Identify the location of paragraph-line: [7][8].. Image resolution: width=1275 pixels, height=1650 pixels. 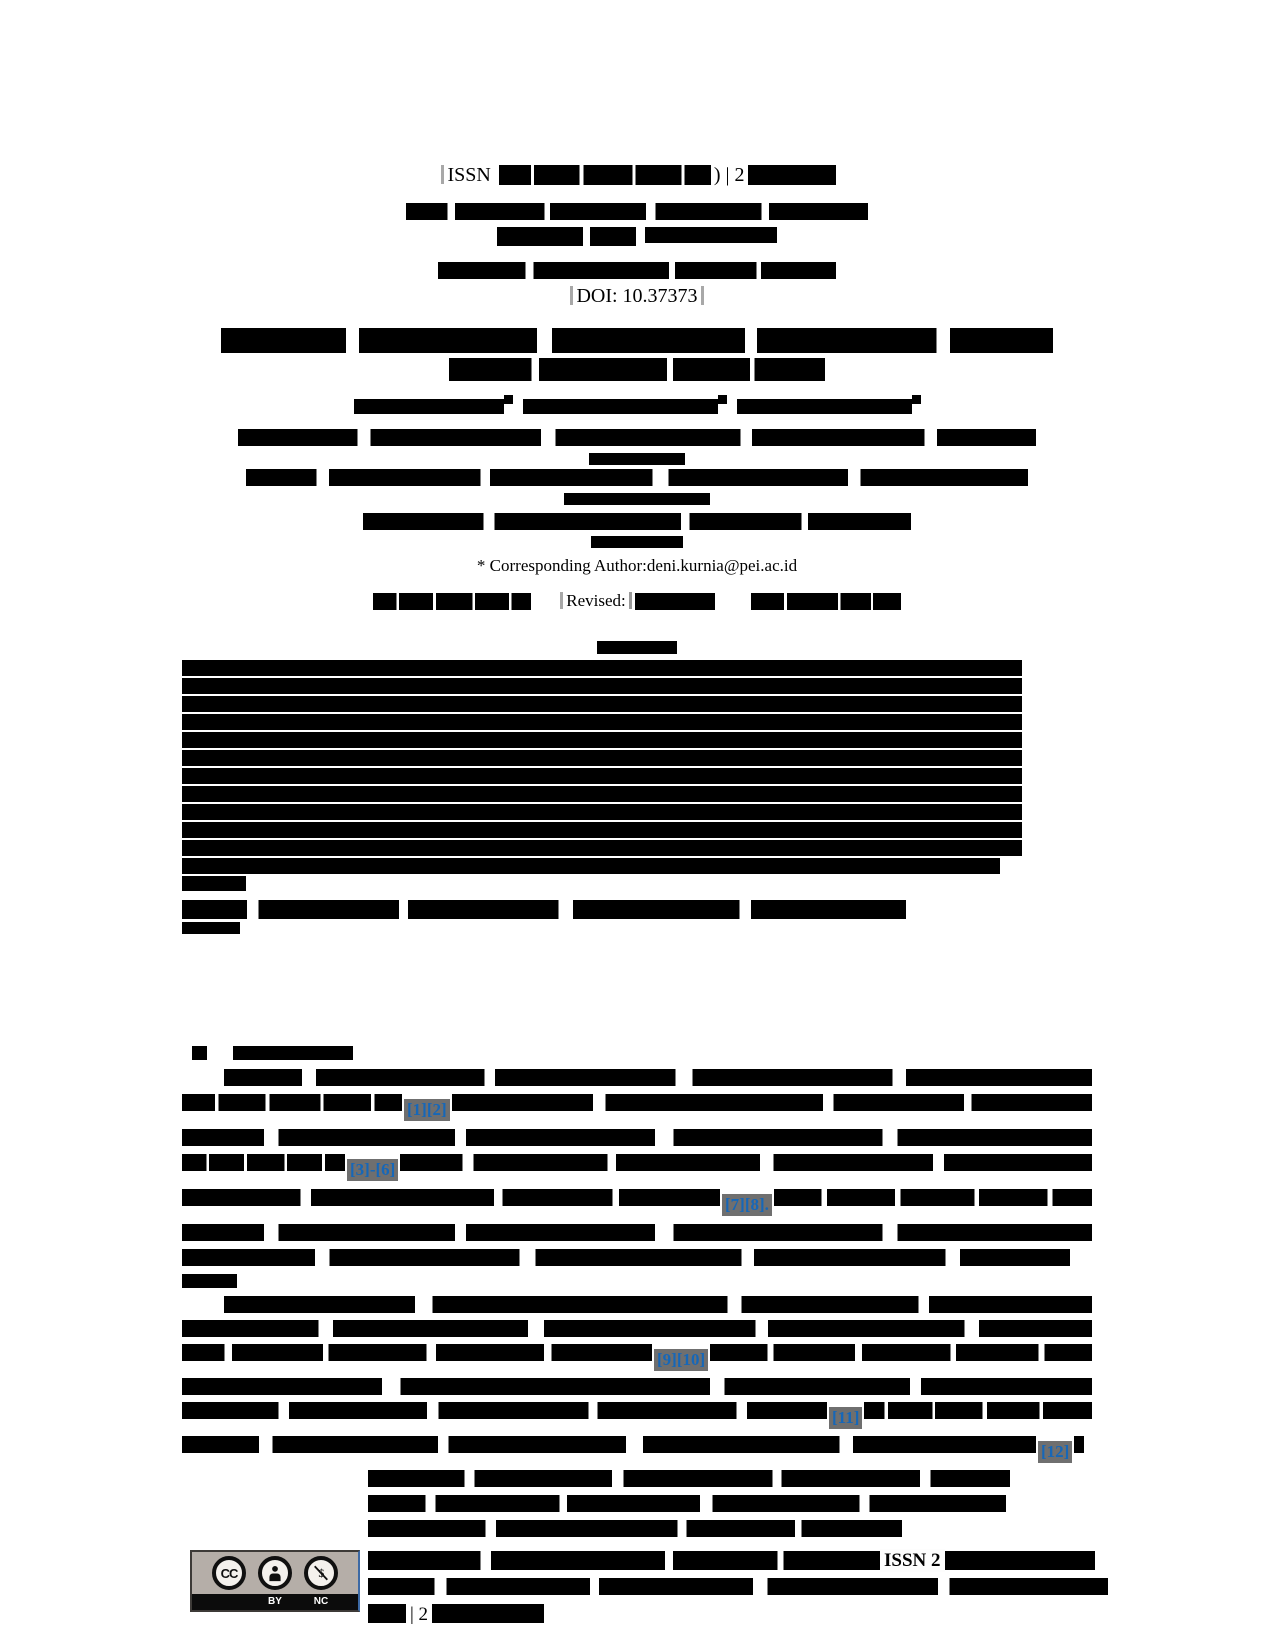
(637, 1202).